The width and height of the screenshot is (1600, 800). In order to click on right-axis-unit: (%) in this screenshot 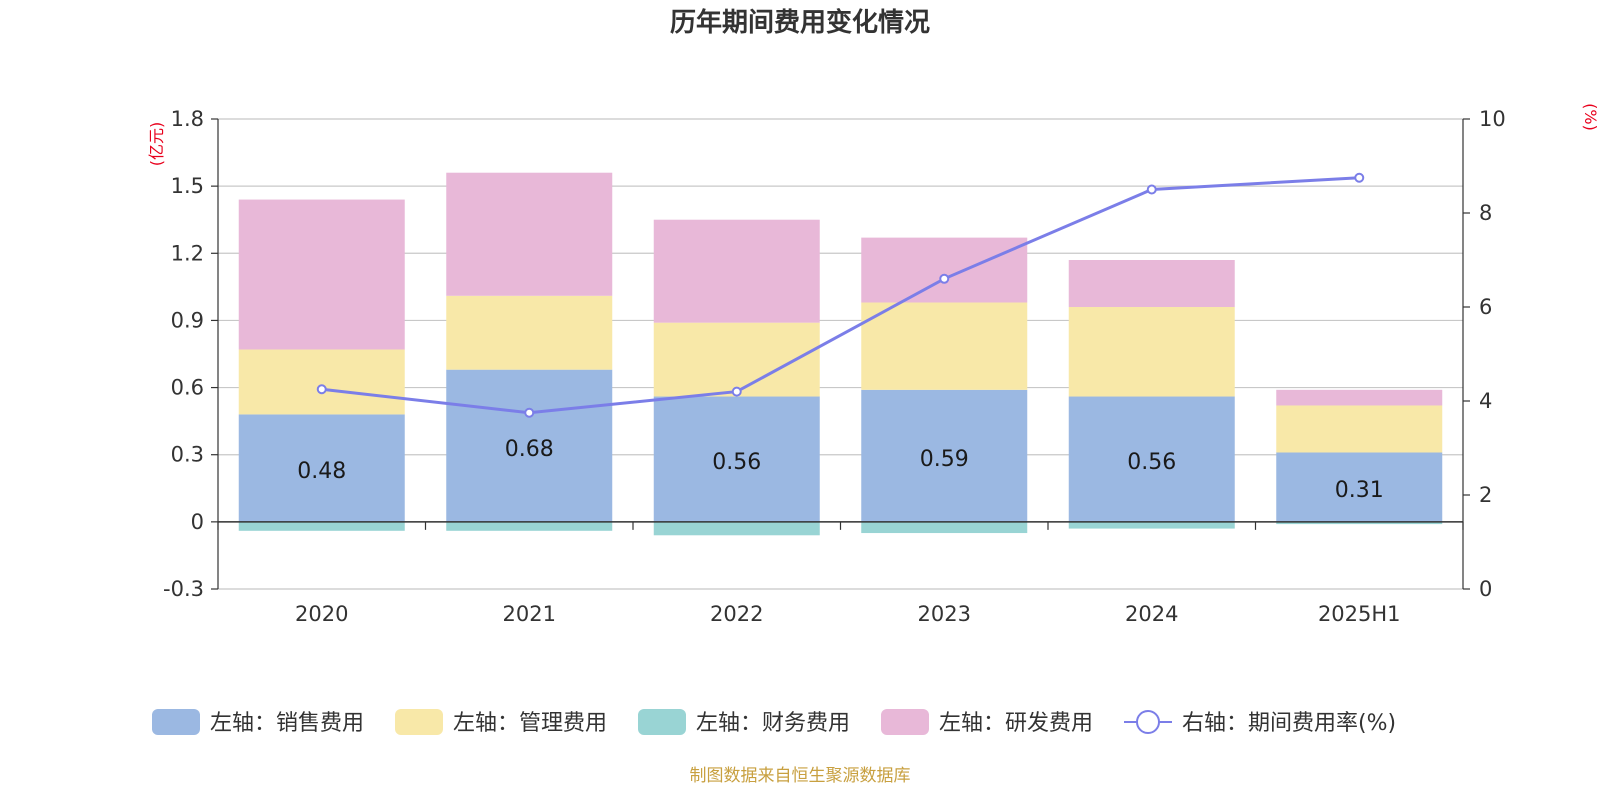, I will do `click(1590, 117)`.